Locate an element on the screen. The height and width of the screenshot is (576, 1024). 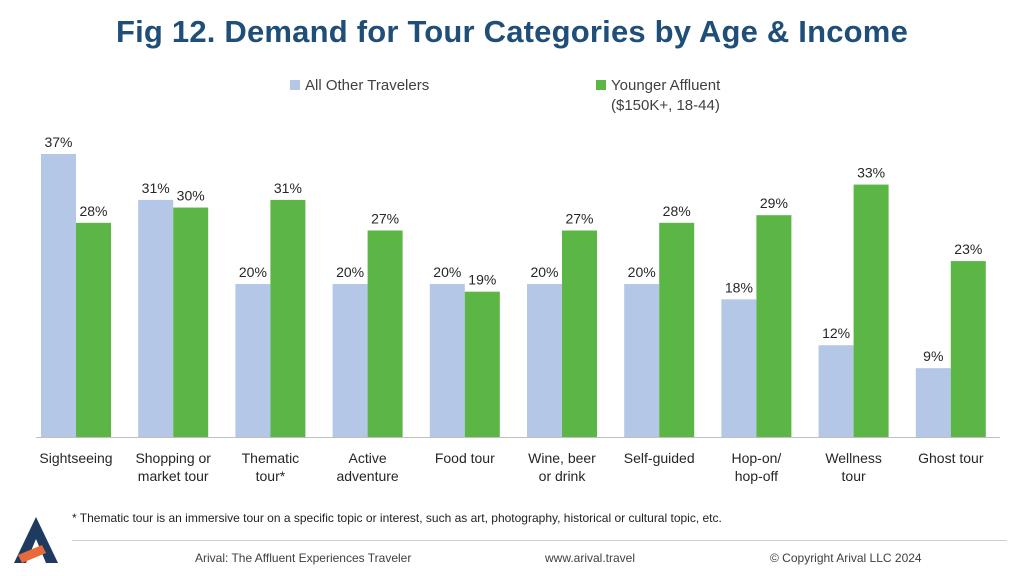
x-tick-label: adventure is located at coordinates (367, 476).